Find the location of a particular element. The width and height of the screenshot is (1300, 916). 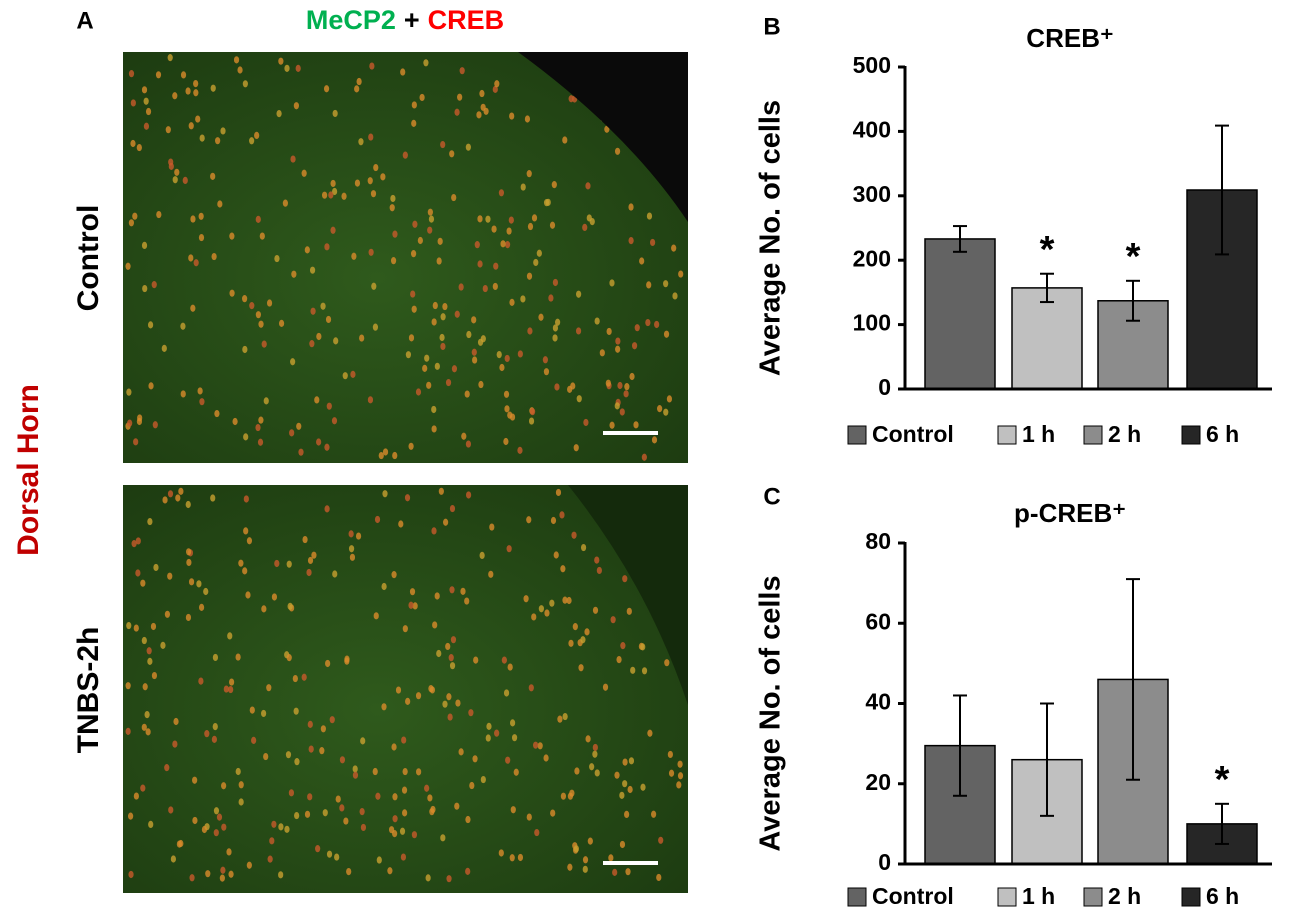

row-label: TNBS-2h is located at coordinates (88, 690).